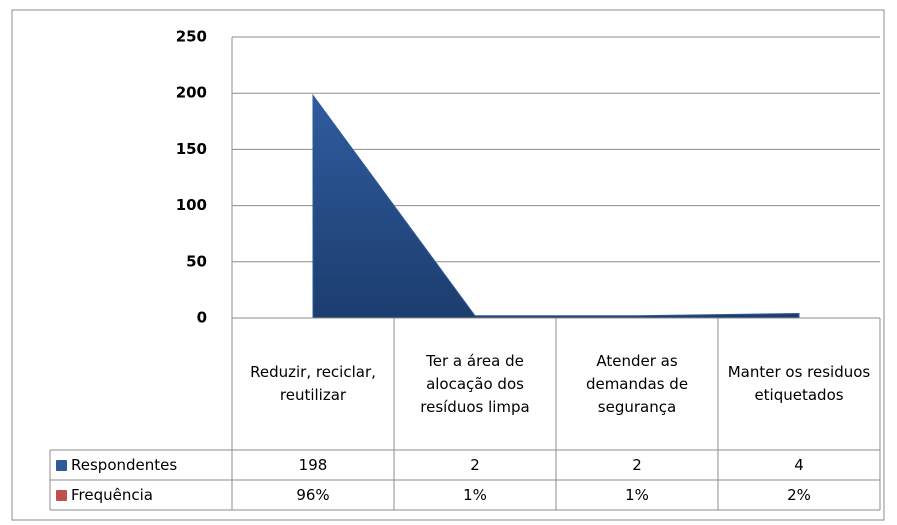 The image size is (897, 525). I want to click on category-label: Manter os residuos etiquetados, so click(799, 383).